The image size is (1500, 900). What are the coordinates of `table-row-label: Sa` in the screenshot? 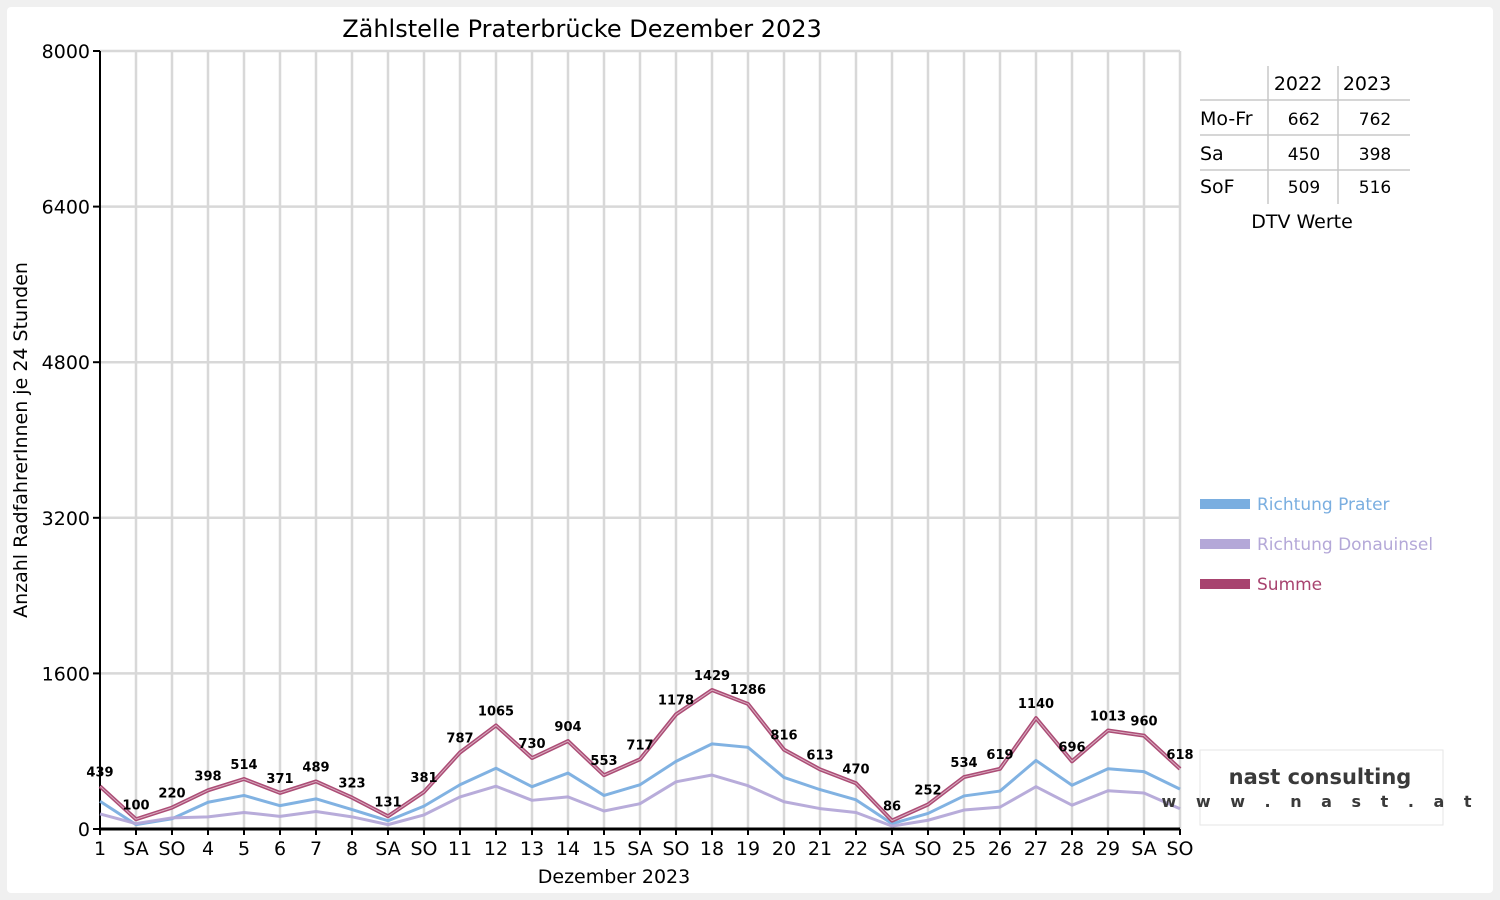 It's located at (1212, 154).